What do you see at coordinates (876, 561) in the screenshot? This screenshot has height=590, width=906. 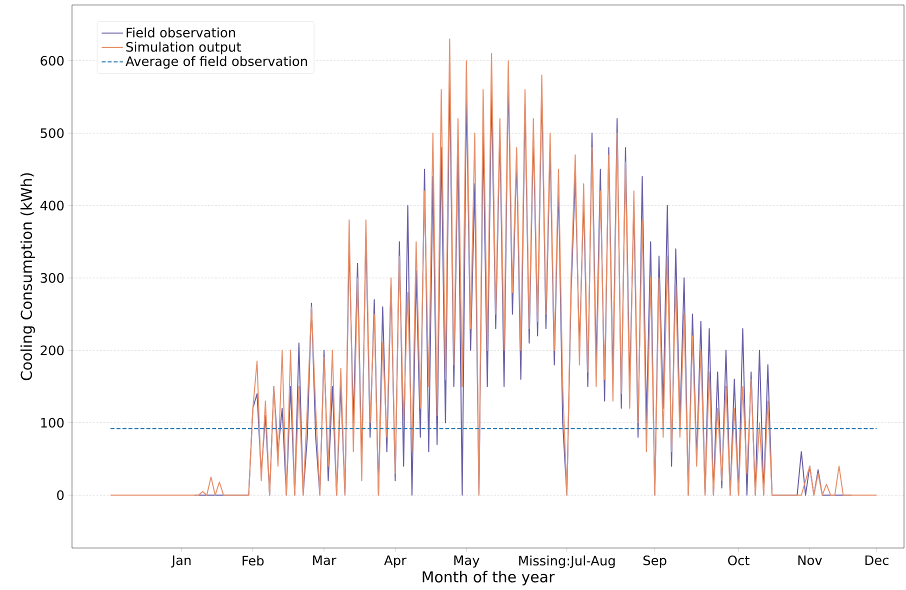 I see `x-tick-label: Dec` at bounding box center [876, 561].